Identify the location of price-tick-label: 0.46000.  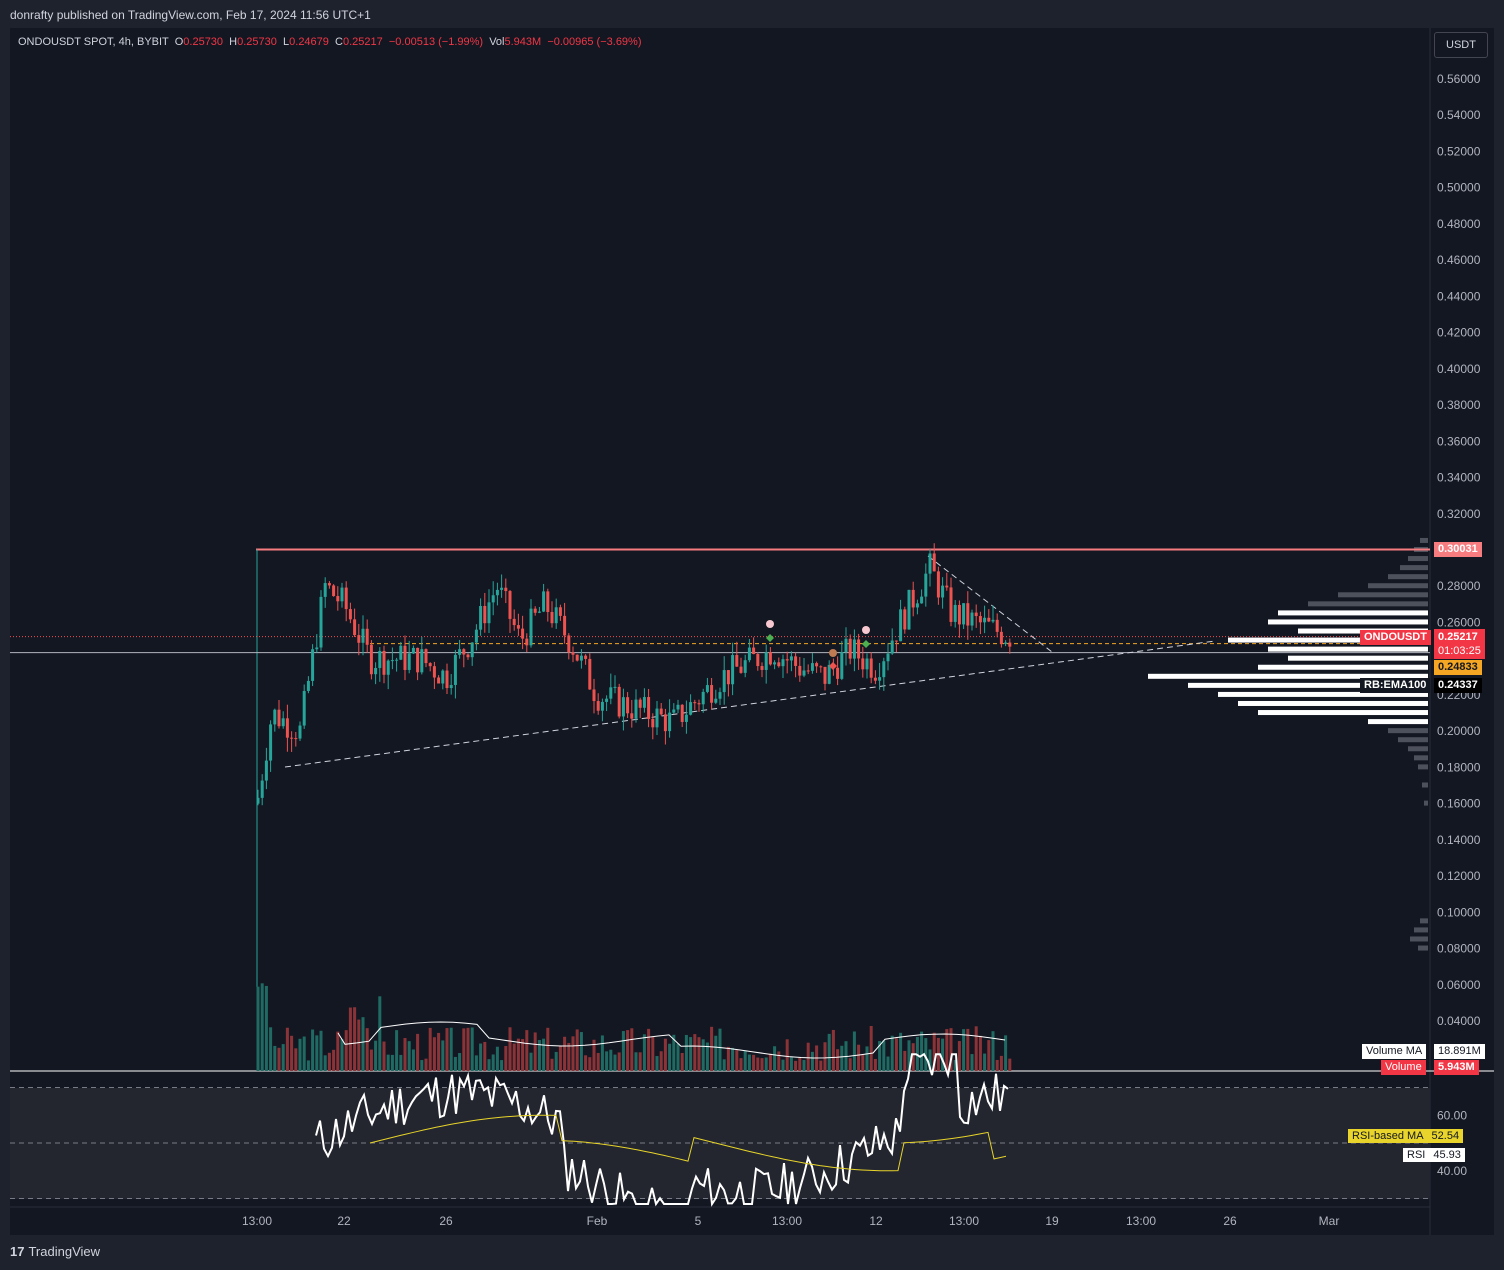
(1459, 260).